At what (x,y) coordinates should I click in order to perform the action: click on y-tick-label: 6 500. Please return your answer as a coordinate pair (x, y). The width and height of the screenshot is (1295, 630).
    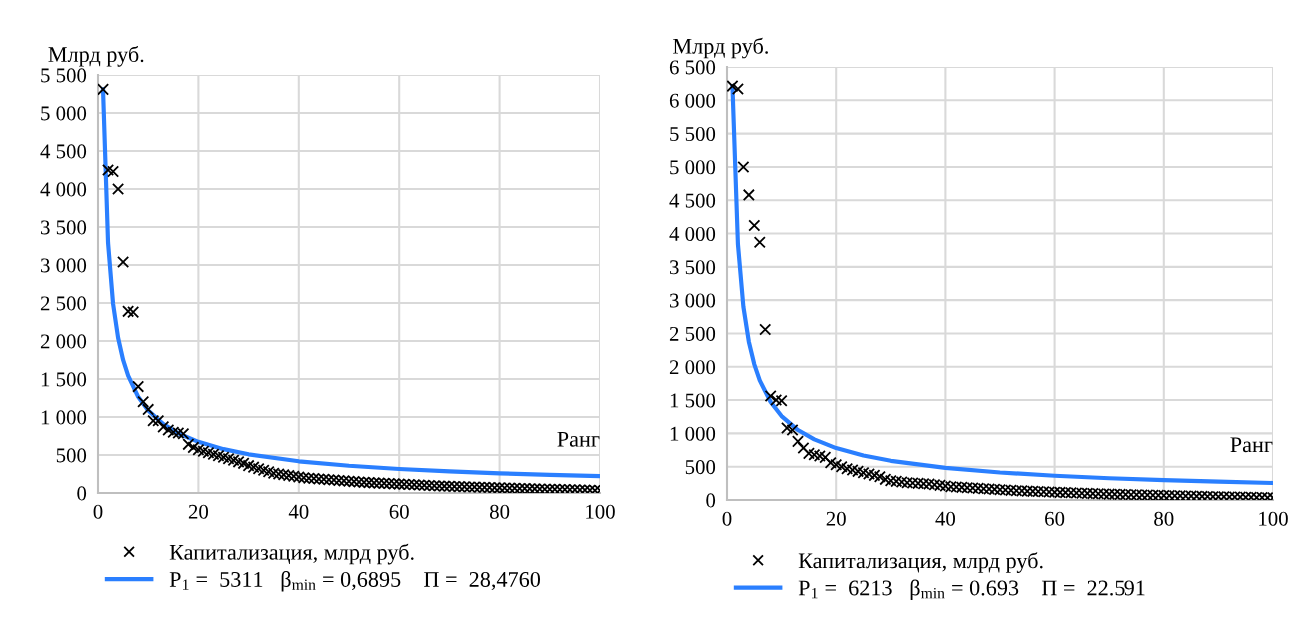
    Looking at the image, I should click on (692, 67).